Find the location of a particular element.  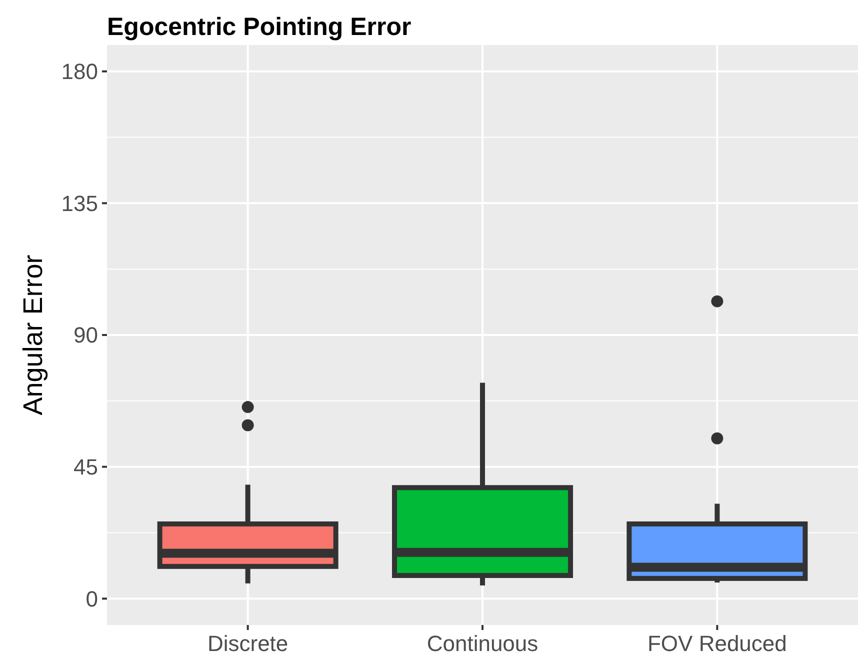

y-axis-title: Angular Error is located at coordinates (33, 335).